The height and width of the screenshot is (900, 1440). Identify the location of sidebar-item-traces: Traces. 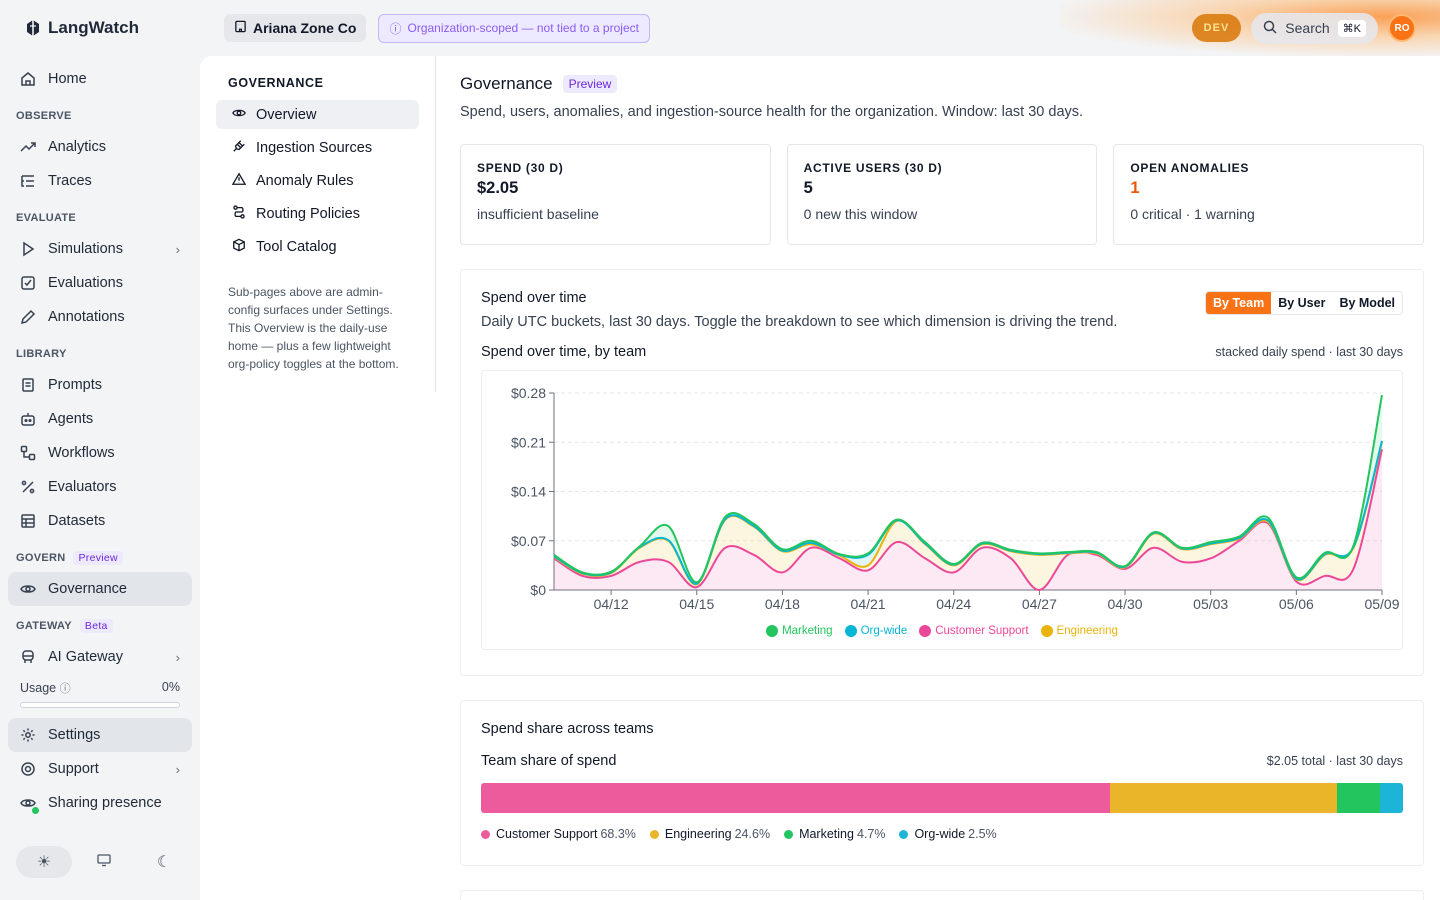
(100, 181).